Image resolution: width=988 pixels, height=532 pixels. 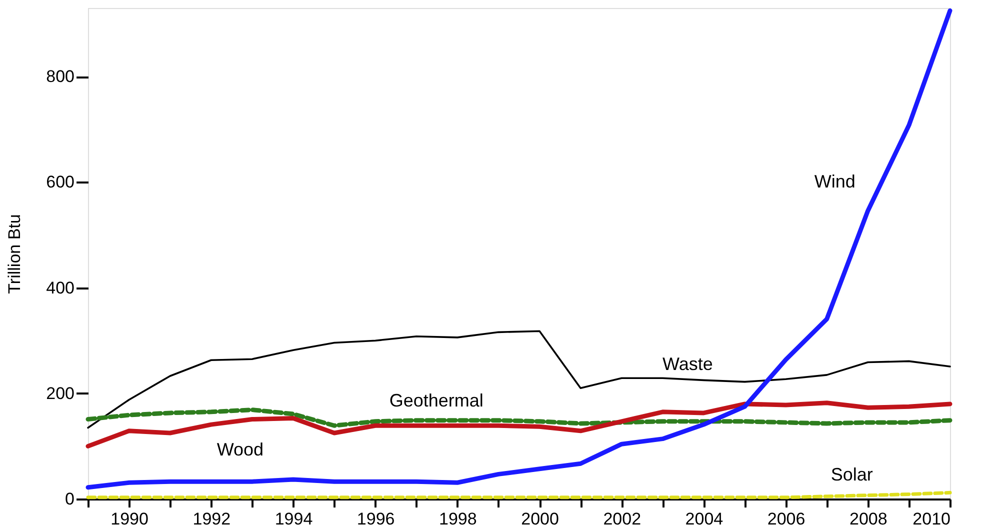 What do you see at coordinates (835, 182) in the screenshot?
I see `series-label: Wind` at bounding box center [835, 182].